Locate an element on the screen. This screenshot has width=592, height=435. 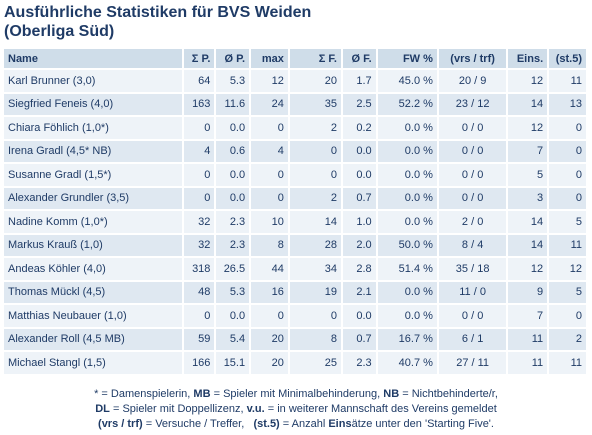
cell-name: Karl Brunner (3,0) is located at coordinates (93, 81).